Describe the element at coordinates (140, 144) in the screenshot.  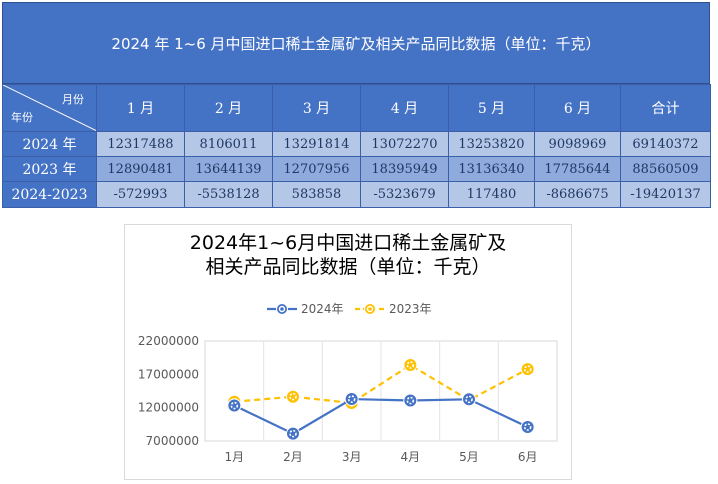
I see `table-cell: 12317488` at that location.